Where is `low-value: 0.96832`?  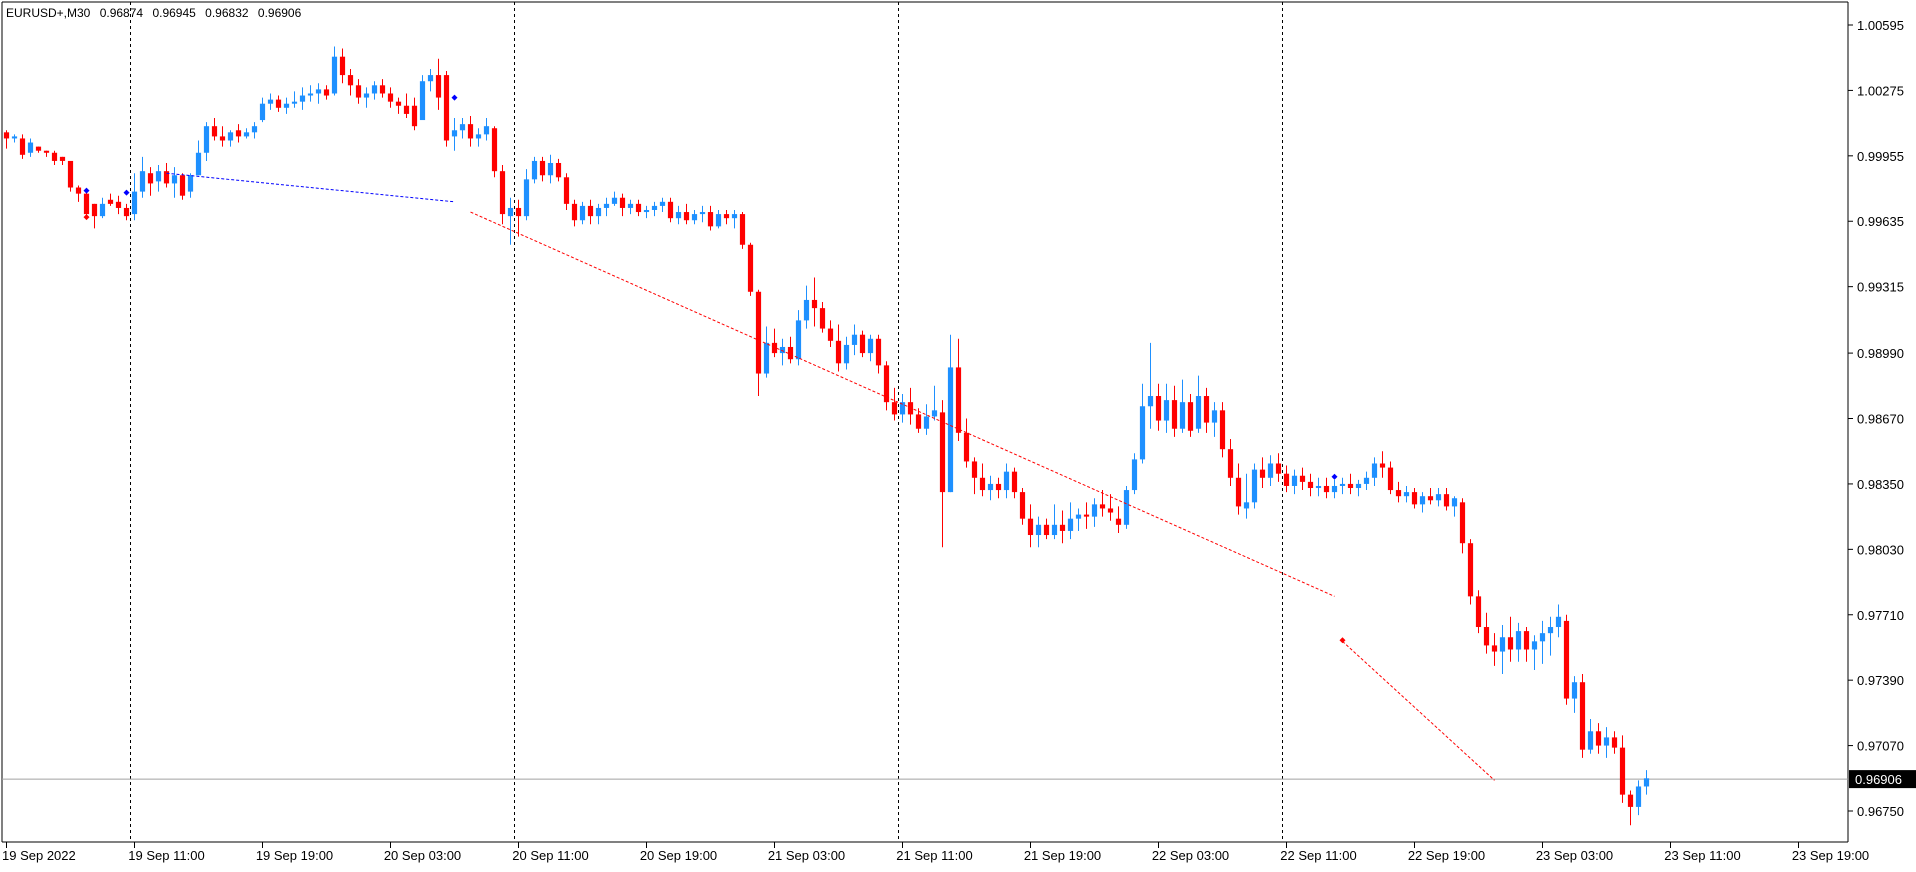
low-value: 0.96832 is located at coordinates (227, 13).